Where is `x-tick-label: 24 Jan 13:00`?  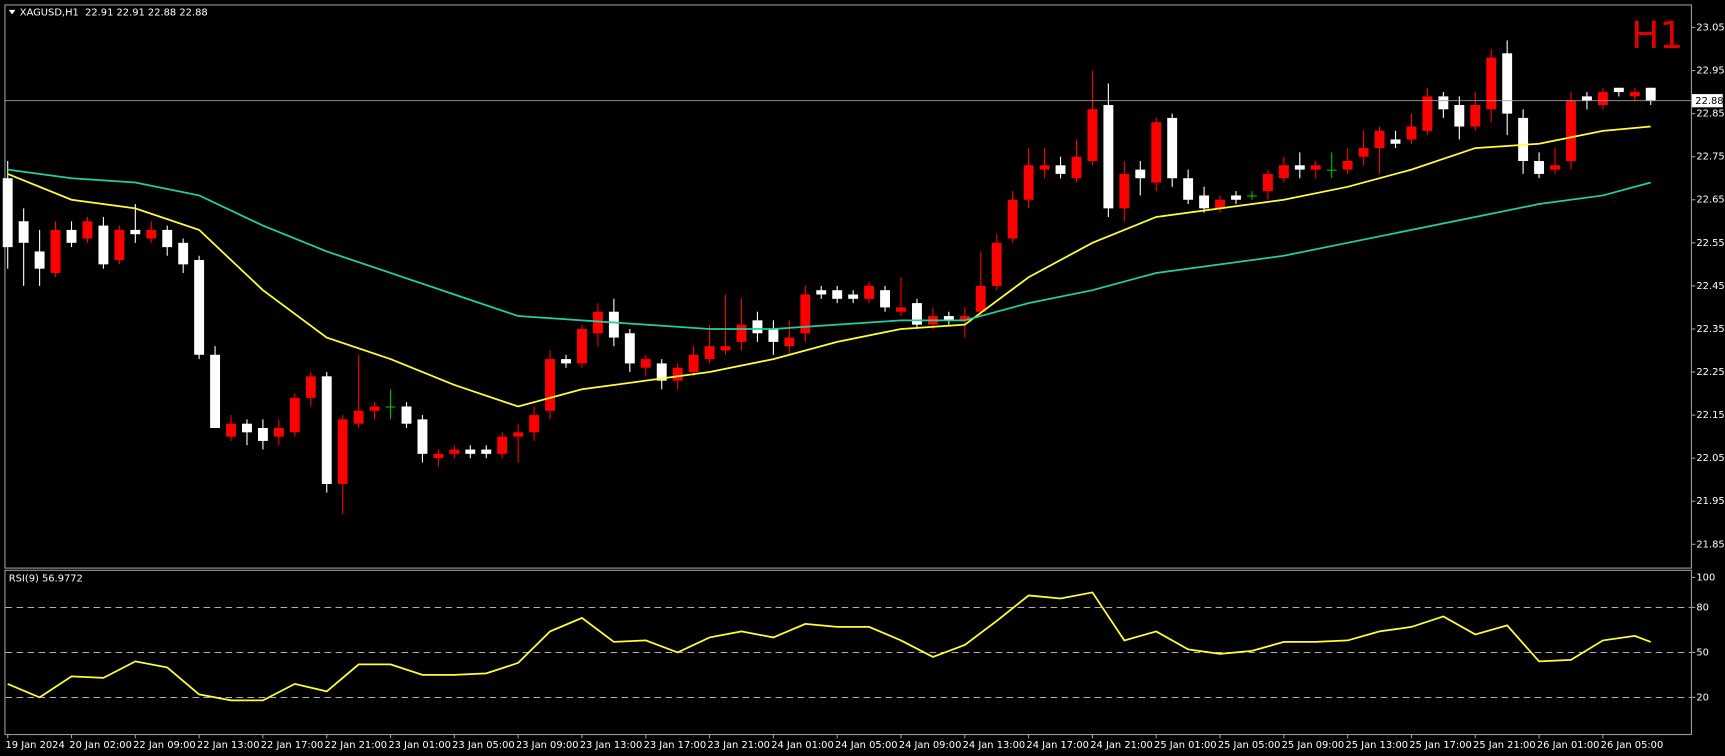 x-tick-label: 24 Jan 13:00 is located at coordinates (994, 745).